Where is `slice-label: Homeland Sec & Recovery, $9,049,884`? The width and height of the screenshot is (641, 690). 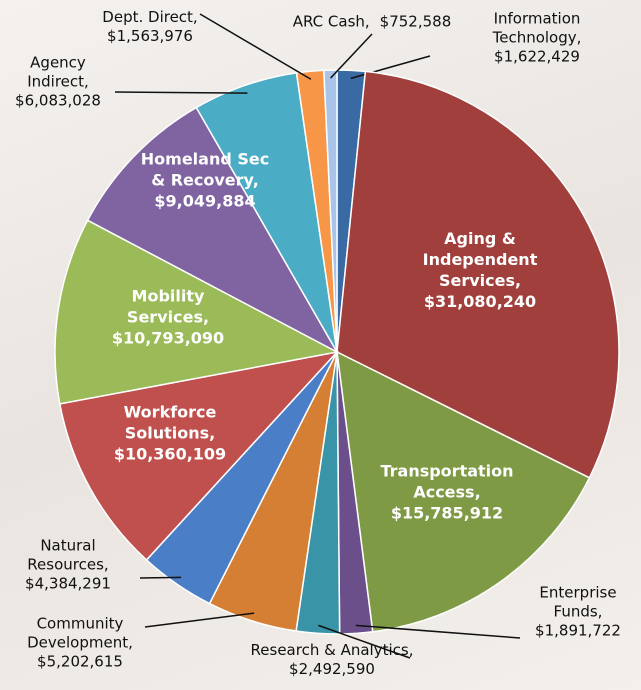
slice-label: Homeland Sec & Recovery, $9,049,884 is located at coordinates (205, 180).